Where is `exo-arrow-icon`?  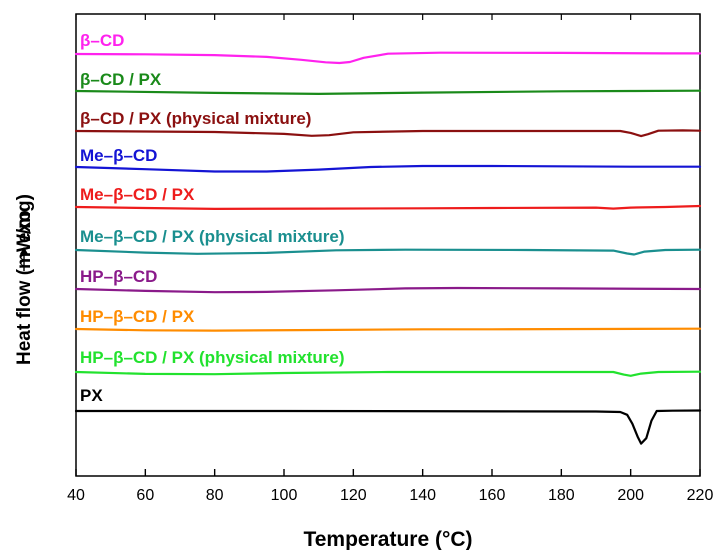
exo-arrow-icon is located at coordinates (24, 250).